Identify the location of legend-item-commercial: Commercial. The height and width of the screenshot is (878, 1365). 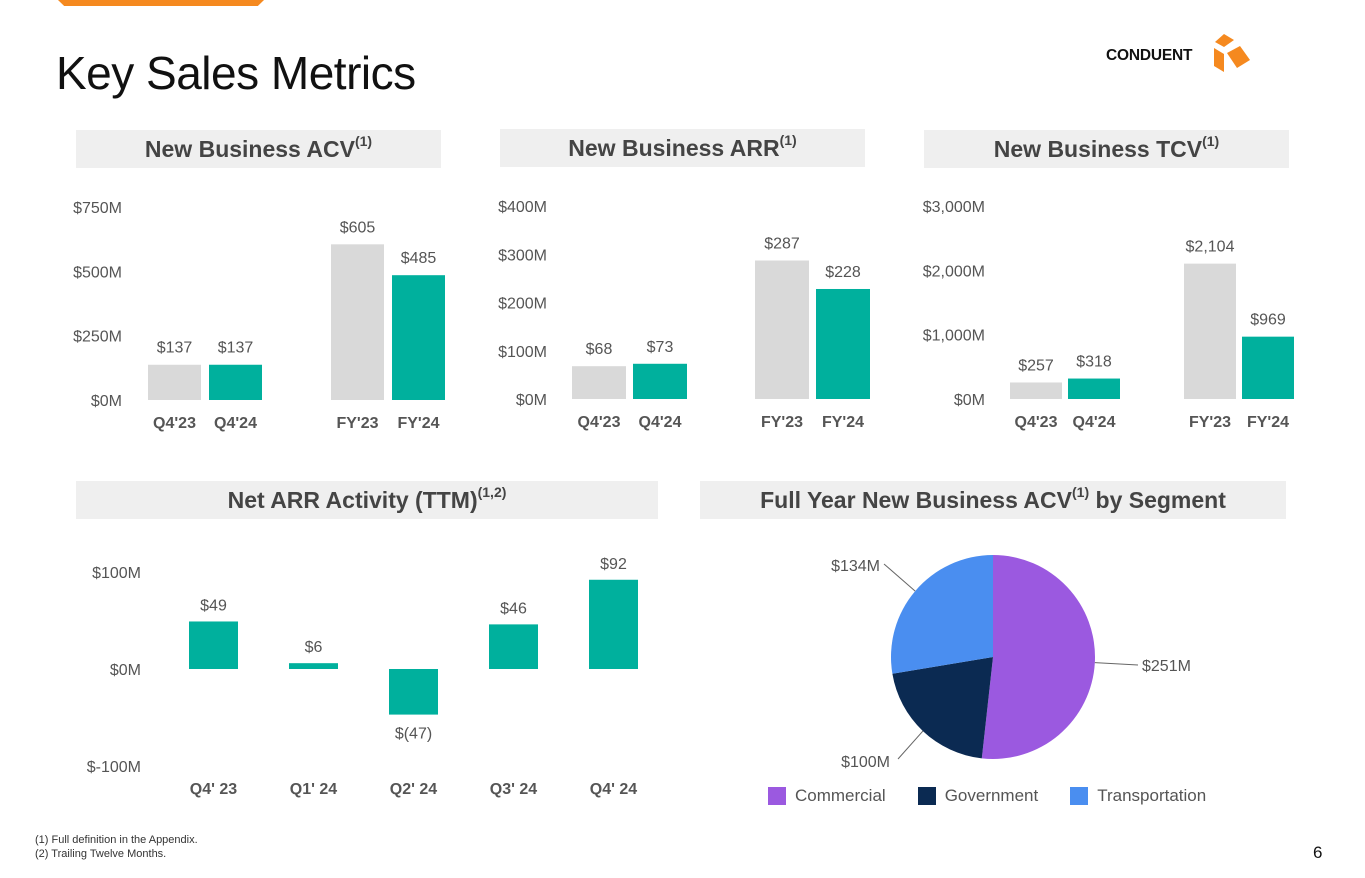
(827, 796).